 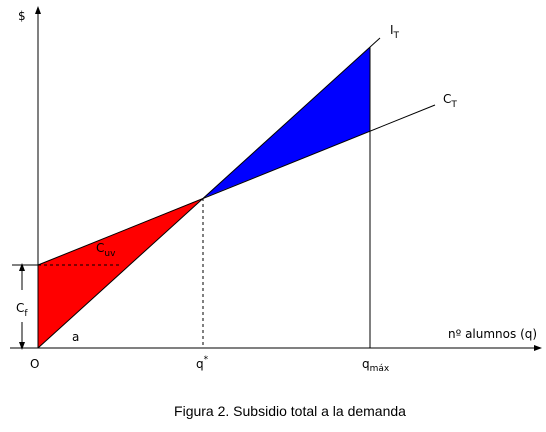 I want to click on text: I, so click(x=392, y=30).